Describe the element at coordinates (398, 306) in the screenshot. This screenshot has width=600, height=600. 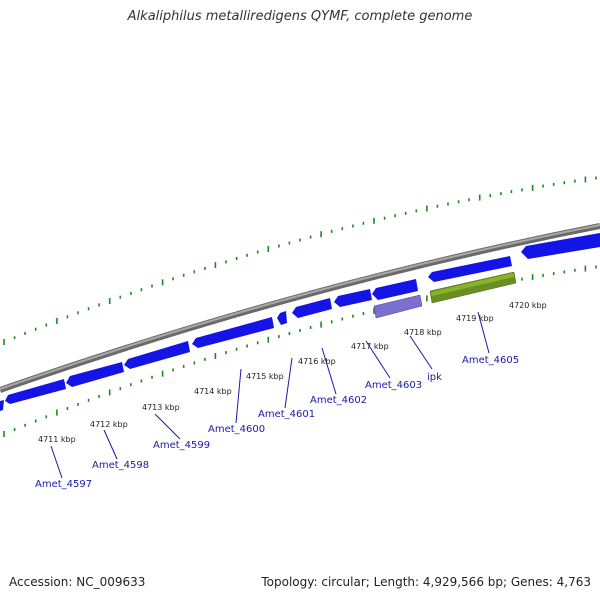
I see `gene-ipk` at that location.